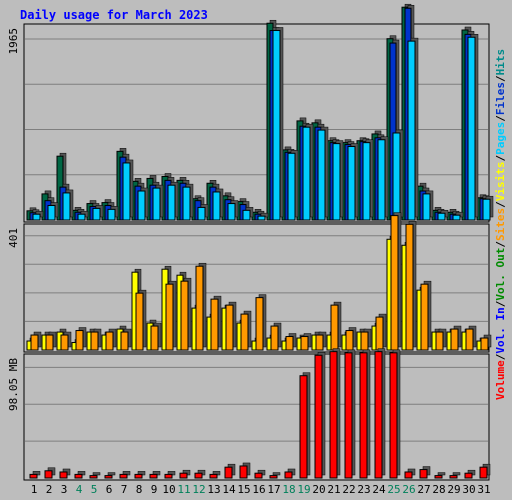 This screenshot has height=500, width=512. Describe the element at coordinates (500, 224) in the screenshot. I see `legend-entry: Sites` at that location.